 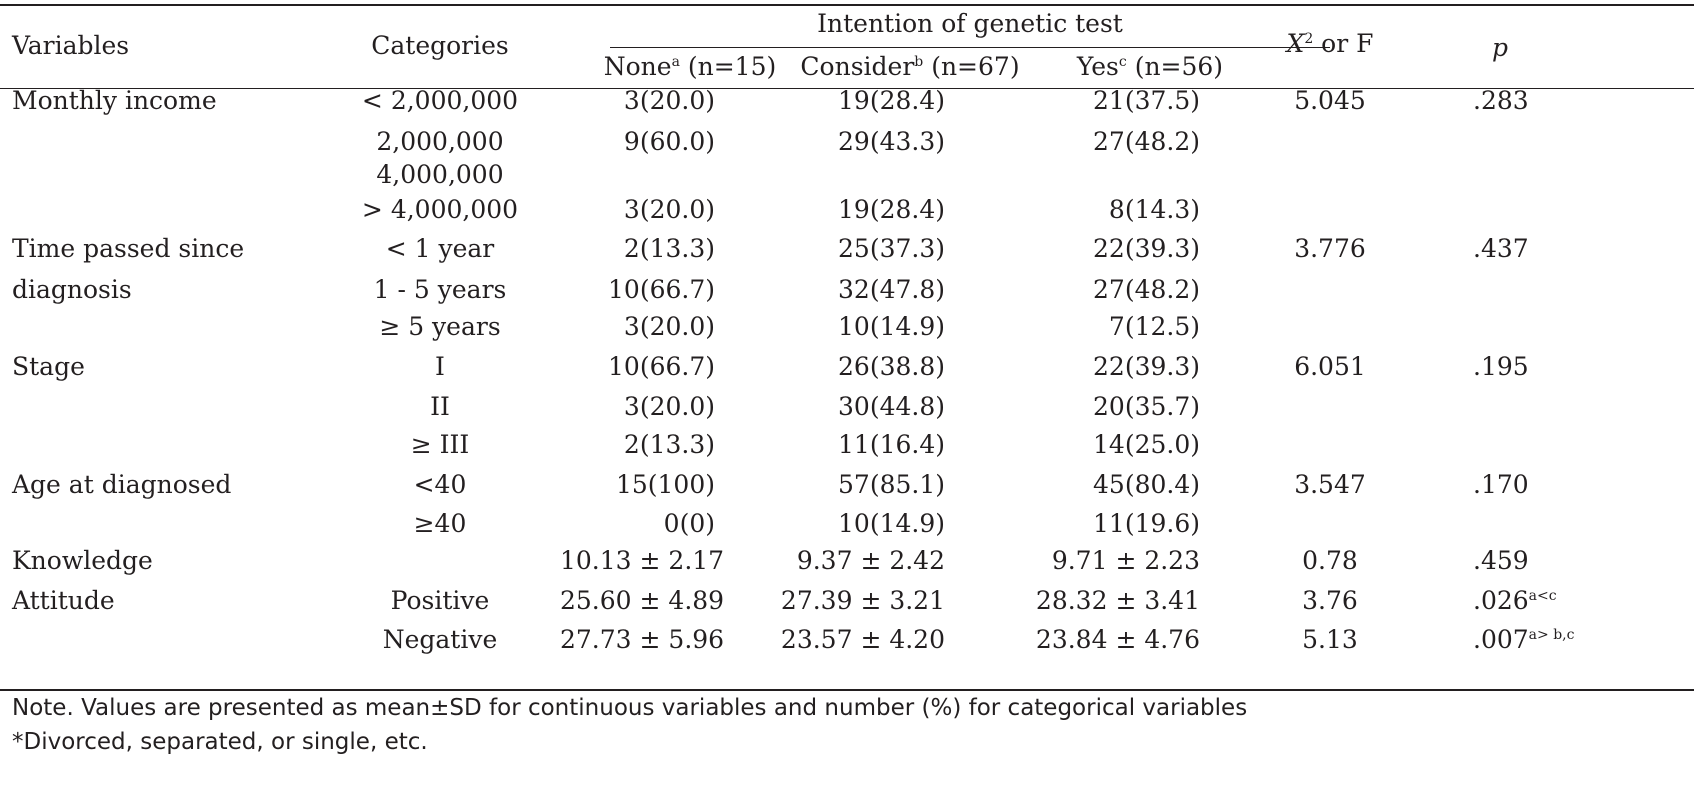 I want to click on cell-p-value: .007a> b,c, so click(x=1523, y=640).